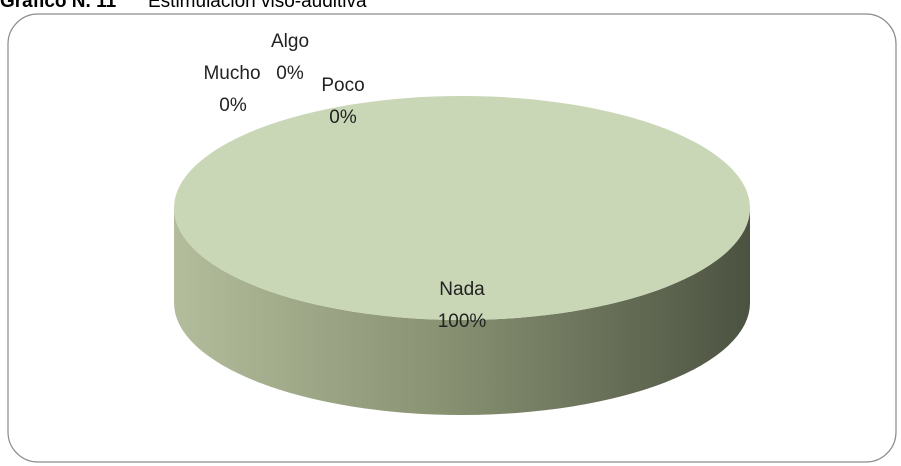  Describe the element at coordinates (462, 321) in the screenshot. I see `slice-value-label: 100%` at that location.